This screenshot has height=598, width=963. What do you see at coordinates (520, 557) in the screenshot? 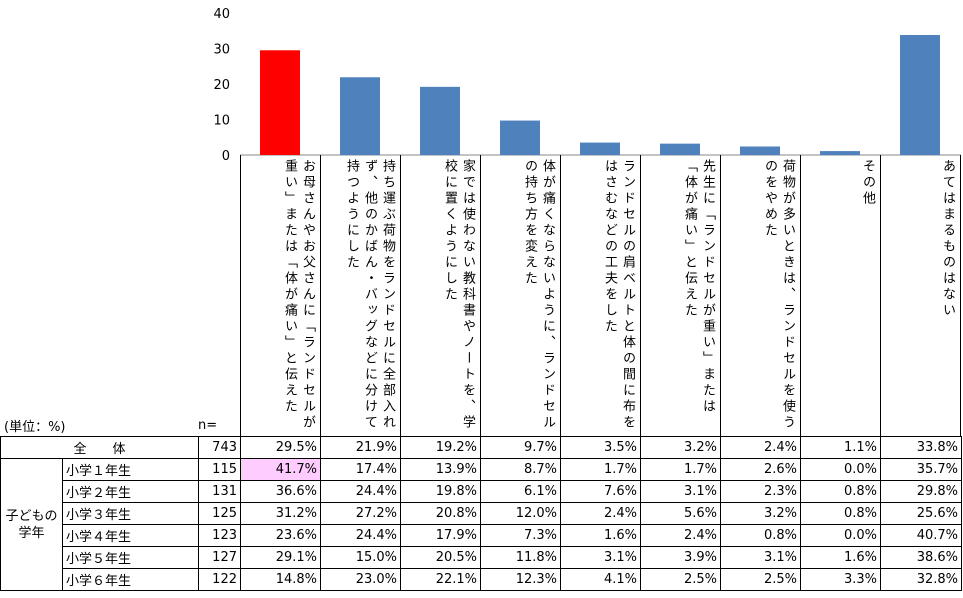
I see `pct-value: 11.8%` at bounding box center [520, 557].